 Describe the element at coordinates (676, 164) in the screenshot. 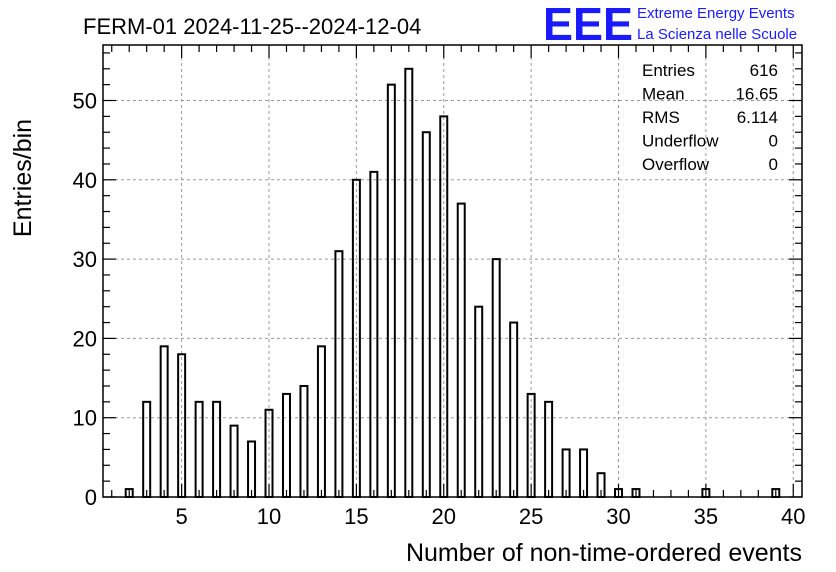

I see `stats-label: Overflow` at that location.